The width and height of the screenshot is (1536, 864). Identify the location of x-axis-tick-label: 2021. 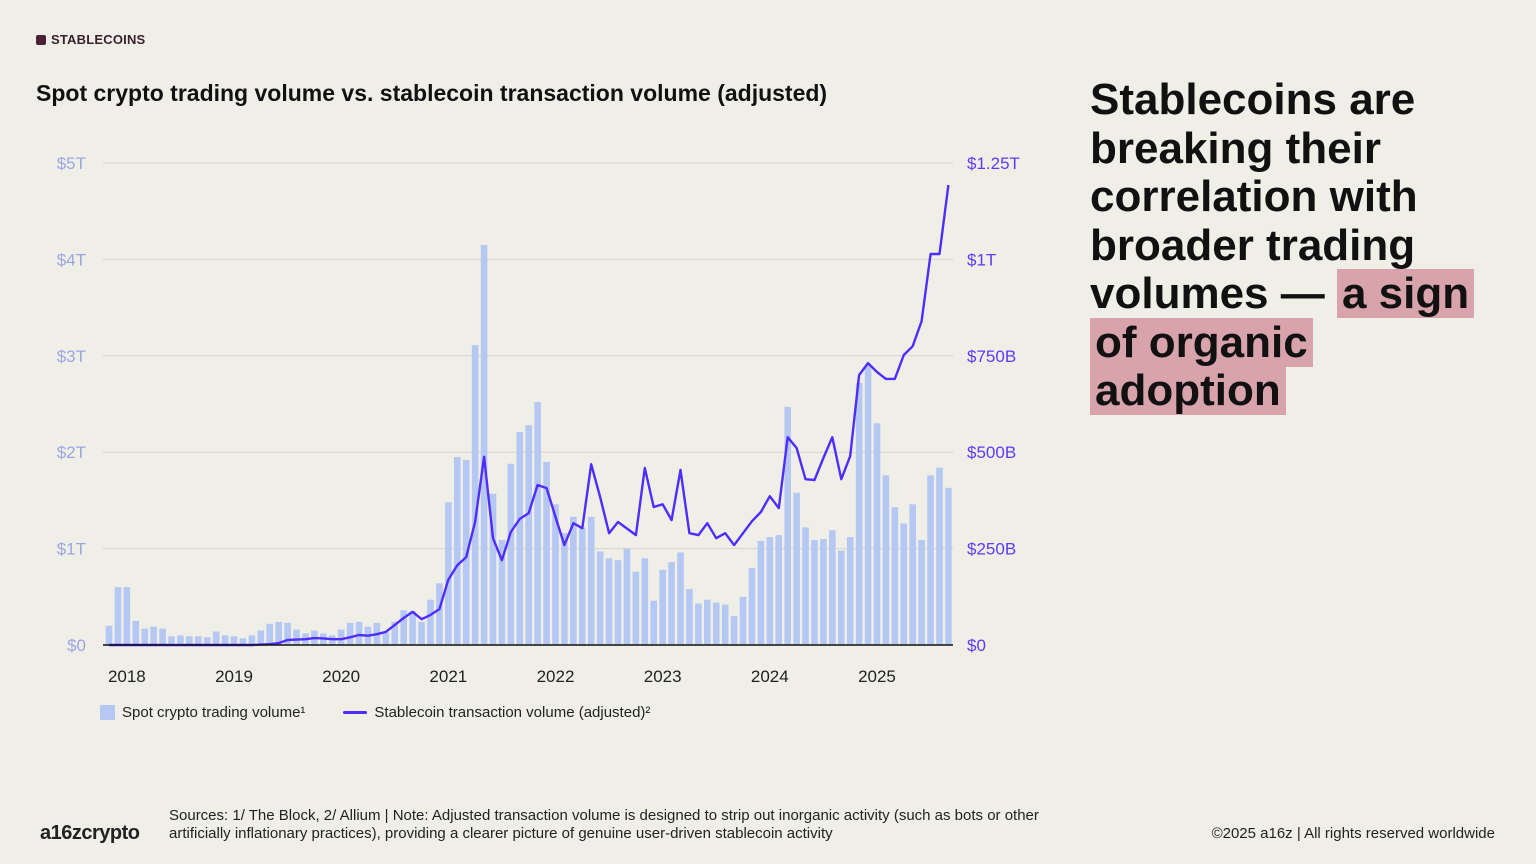
(448, 676).